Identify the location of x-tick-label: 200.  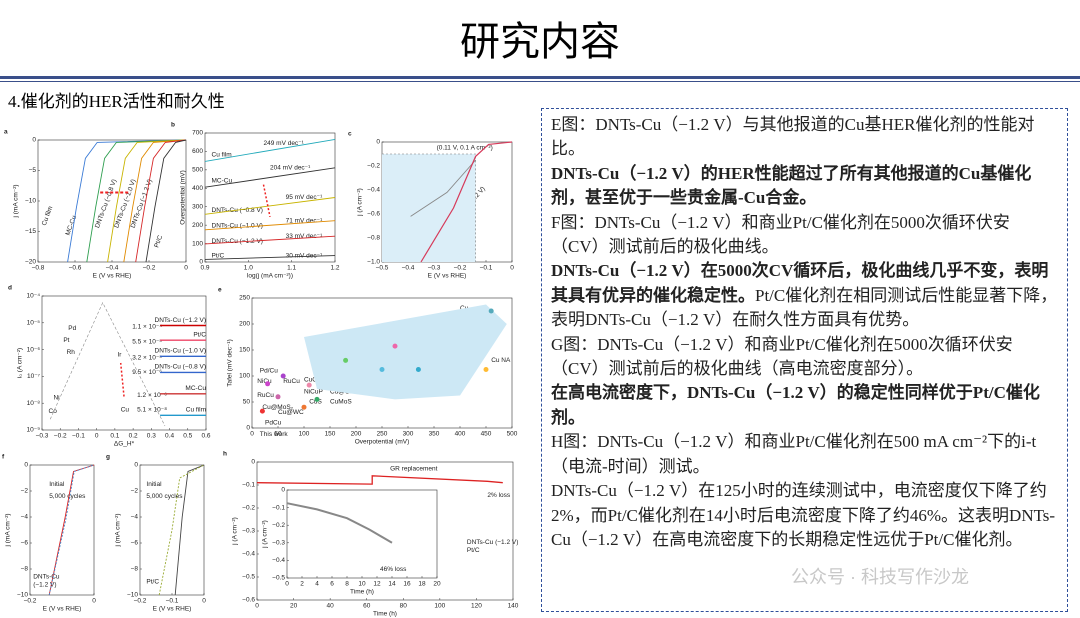
(356, 434).